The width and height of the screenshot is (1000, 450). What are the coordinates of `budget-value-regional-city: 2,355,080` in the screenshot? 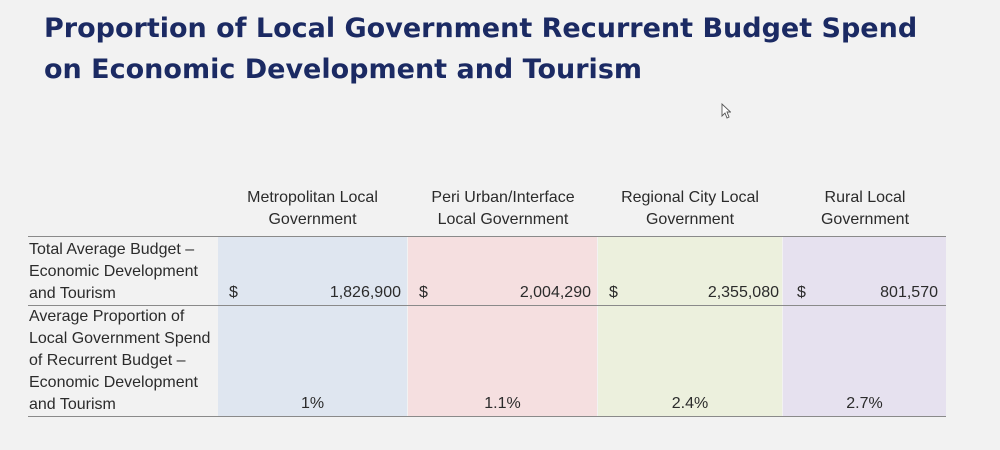 It's located at (743, 292).